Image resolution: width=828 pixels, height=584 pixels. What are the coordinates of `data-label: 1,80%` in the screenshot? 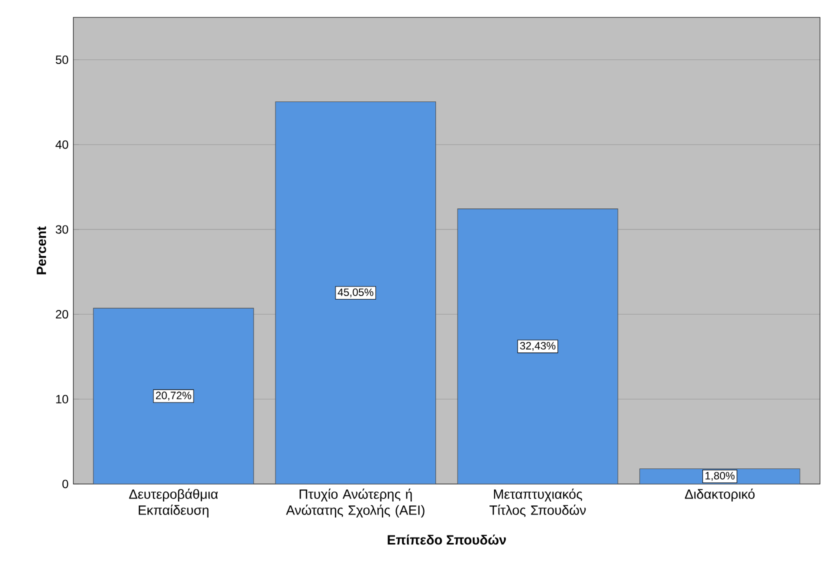 It's located at (720, 476).